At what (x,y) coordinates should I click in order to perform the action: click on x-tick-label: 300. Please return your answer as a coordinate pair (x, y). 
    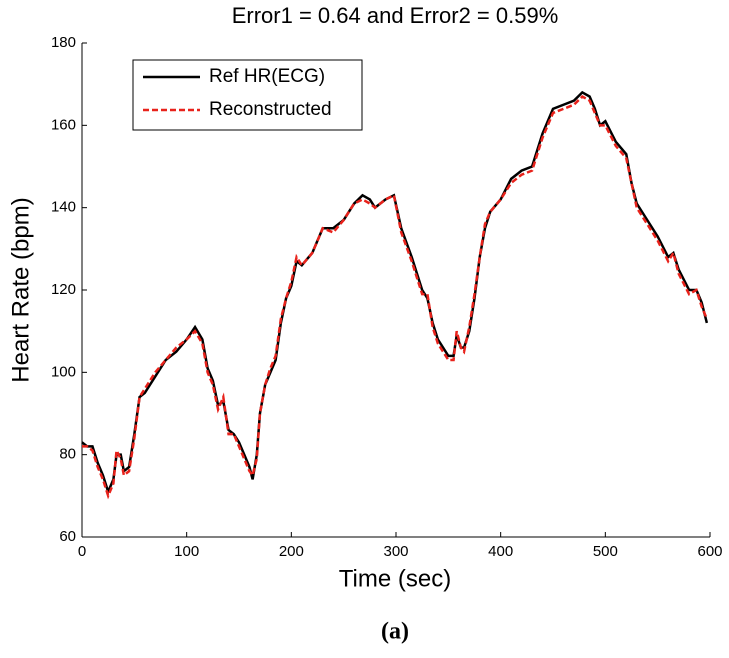
    Looking at the image, I should click on (395, 551).